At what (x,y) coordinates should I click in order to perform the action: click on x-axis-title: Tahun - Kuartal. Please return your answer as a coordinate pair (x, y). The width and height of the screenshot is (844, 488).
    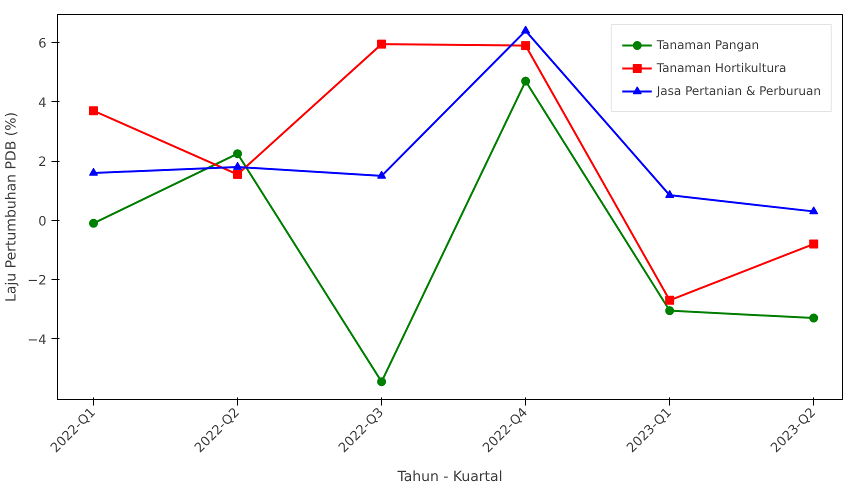
    Looking at the image, I should click on (449, 477).